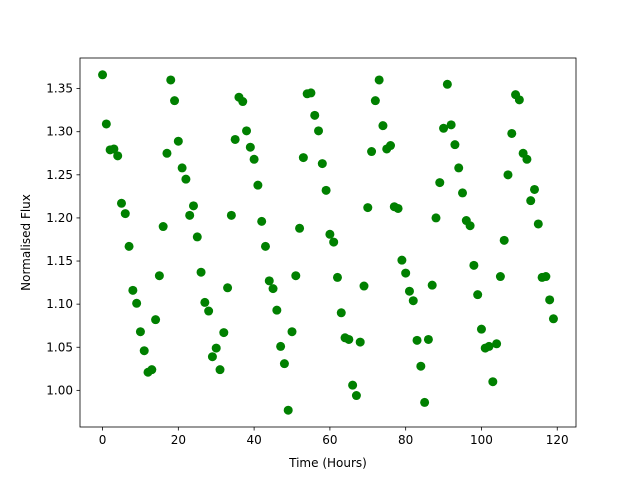 This screenshot has width=640, height=480. Describe the element at coordinates (178, 440) in the screenshot. I see `x-tick-label: 20` at that location.